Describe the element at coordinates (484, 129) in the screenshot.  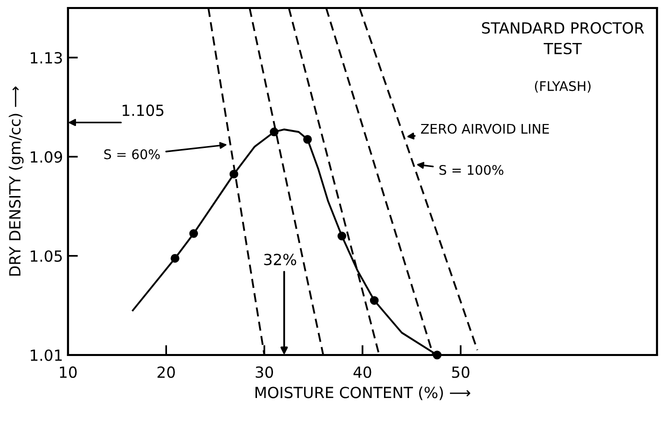
I see `annotation: ZERO AIRVOID LINE` at that location.